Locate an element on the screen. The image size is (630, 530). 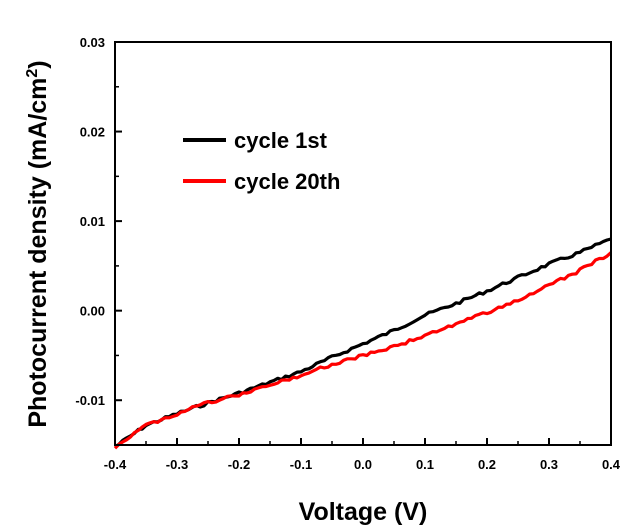
x-tick-label: -0.3 is located at coordinates (177, 464).